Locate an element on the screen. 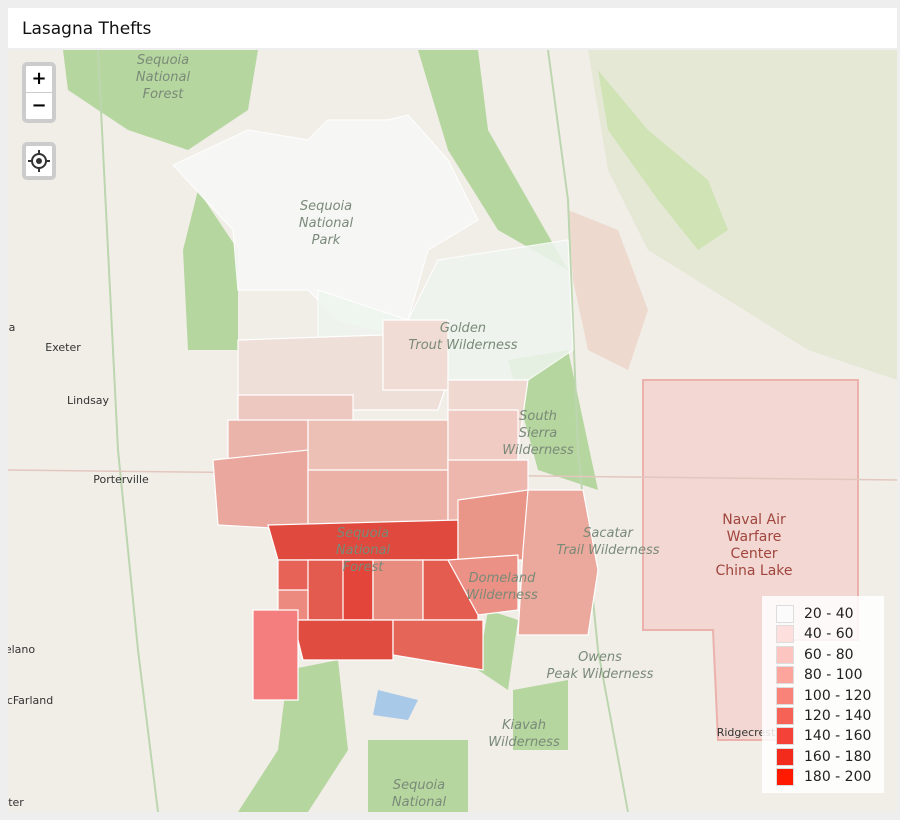 The width and height of the screenshot is (900, 820). map-label: Peak Wilderness is located at coordinates (600, 674).